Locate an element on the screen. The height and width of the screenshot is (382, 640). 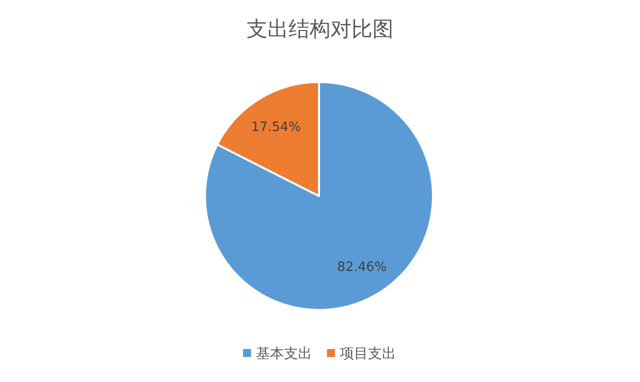
legend-label: 项目支出 is located at coordinates (368, 354).